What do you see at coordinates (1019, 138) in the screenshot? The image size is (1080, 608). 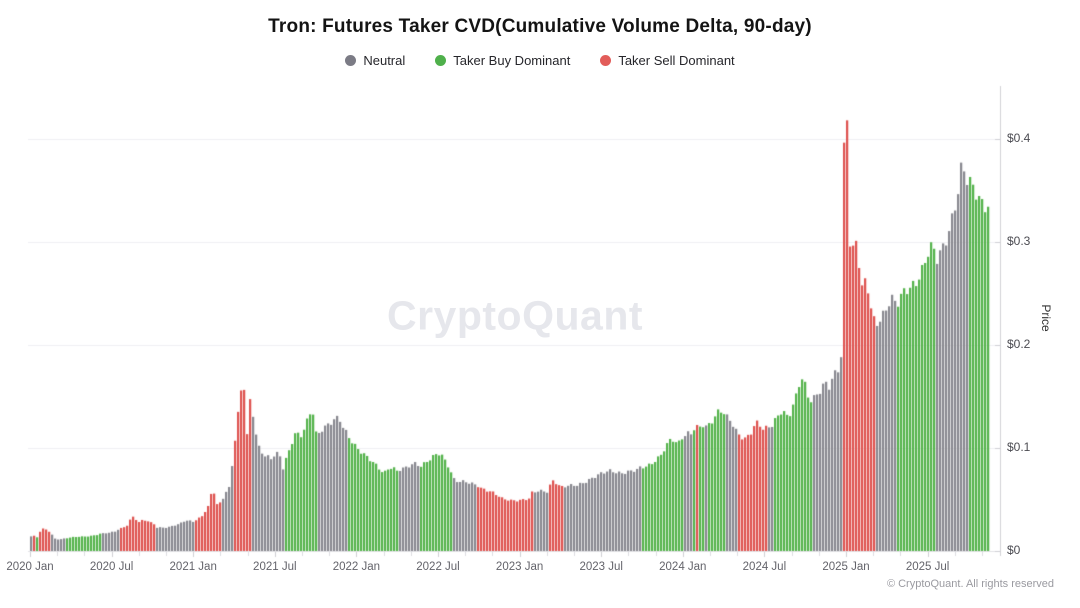 I see `y-axis-tick-label: $0.4` at bounding box center [1019, 138].